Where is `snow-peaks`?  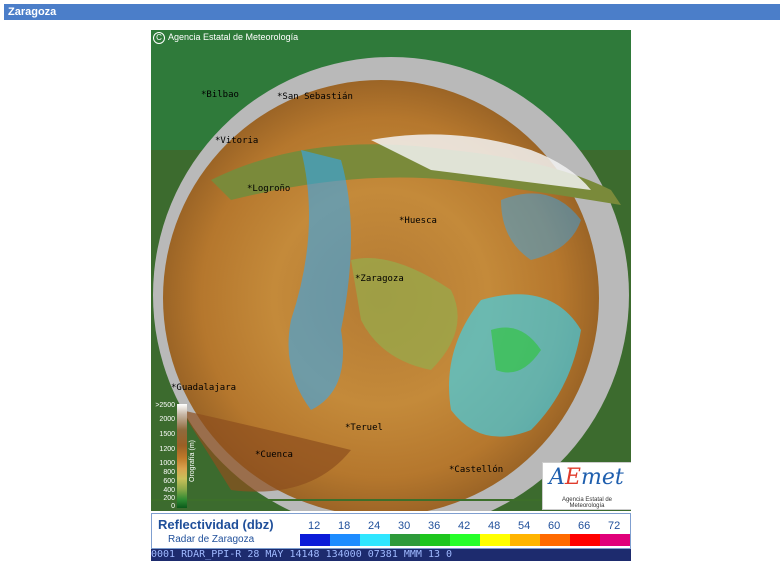 snow-peaks is located at coordinates (481, 162).